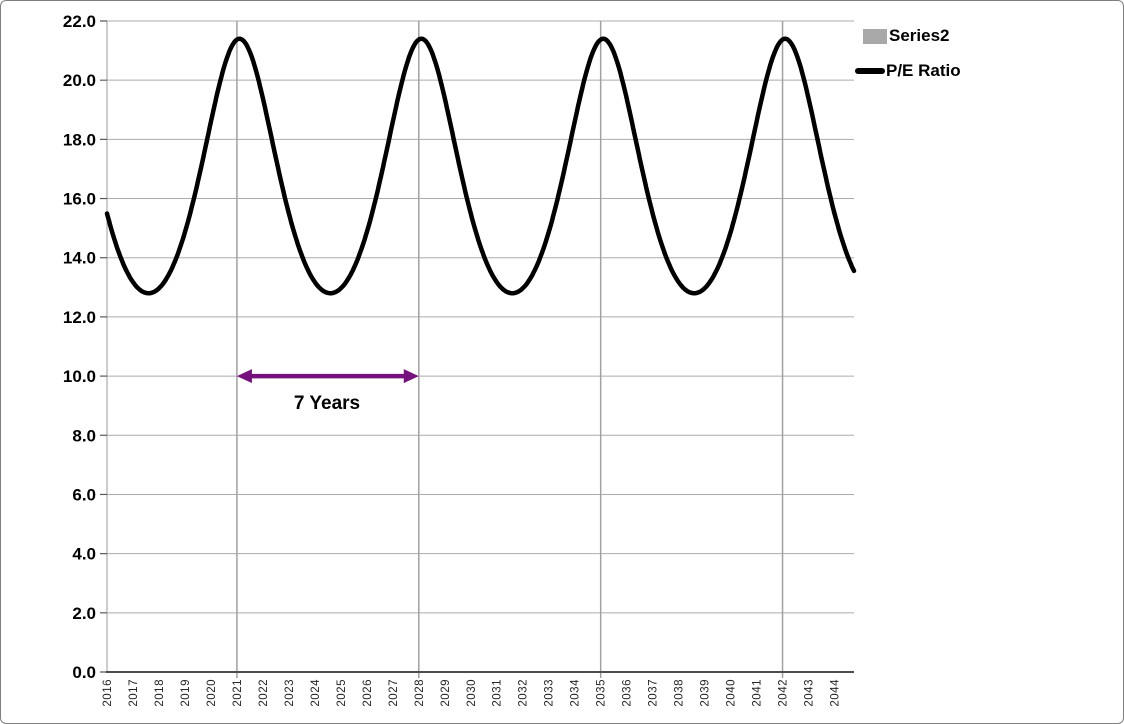 This screenshot has width=1124, height=724. I want to click on legend: Series2 P/E Ratio, so click(908, 53).